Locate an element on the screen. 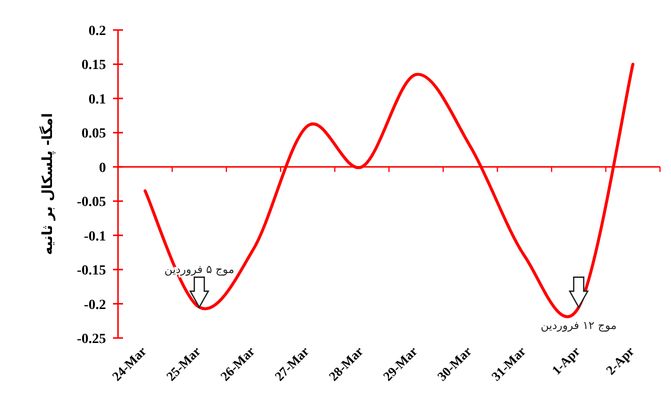 The width and height of the screenshot is (671, 408). y-tick-label: 0.15 is located at coordinates (94, 66).